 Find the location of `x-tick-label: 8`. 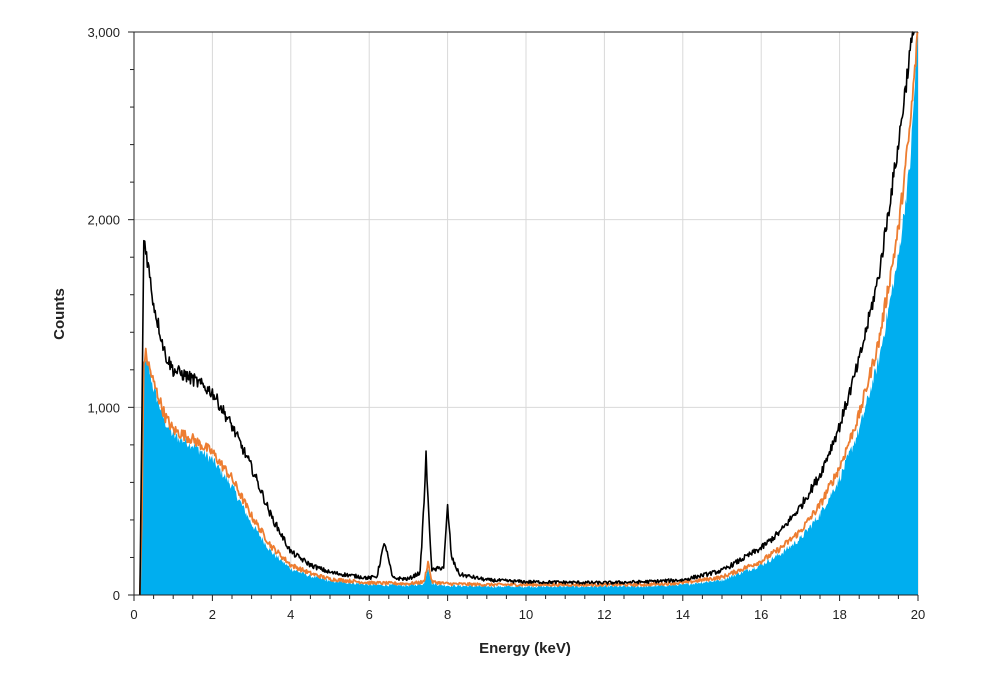

x-tick-label: 8 is located at coordinates (447, 614).